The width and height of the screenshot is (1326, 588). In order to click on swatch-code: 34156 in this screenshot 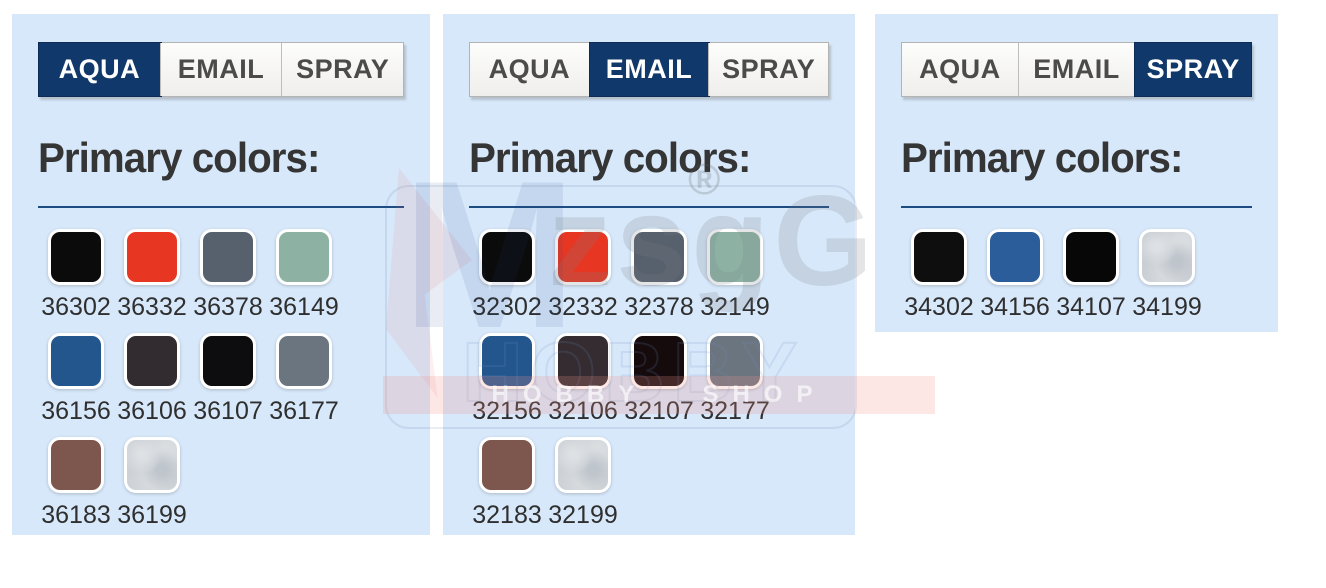, I will do `click(1015, 307)`.